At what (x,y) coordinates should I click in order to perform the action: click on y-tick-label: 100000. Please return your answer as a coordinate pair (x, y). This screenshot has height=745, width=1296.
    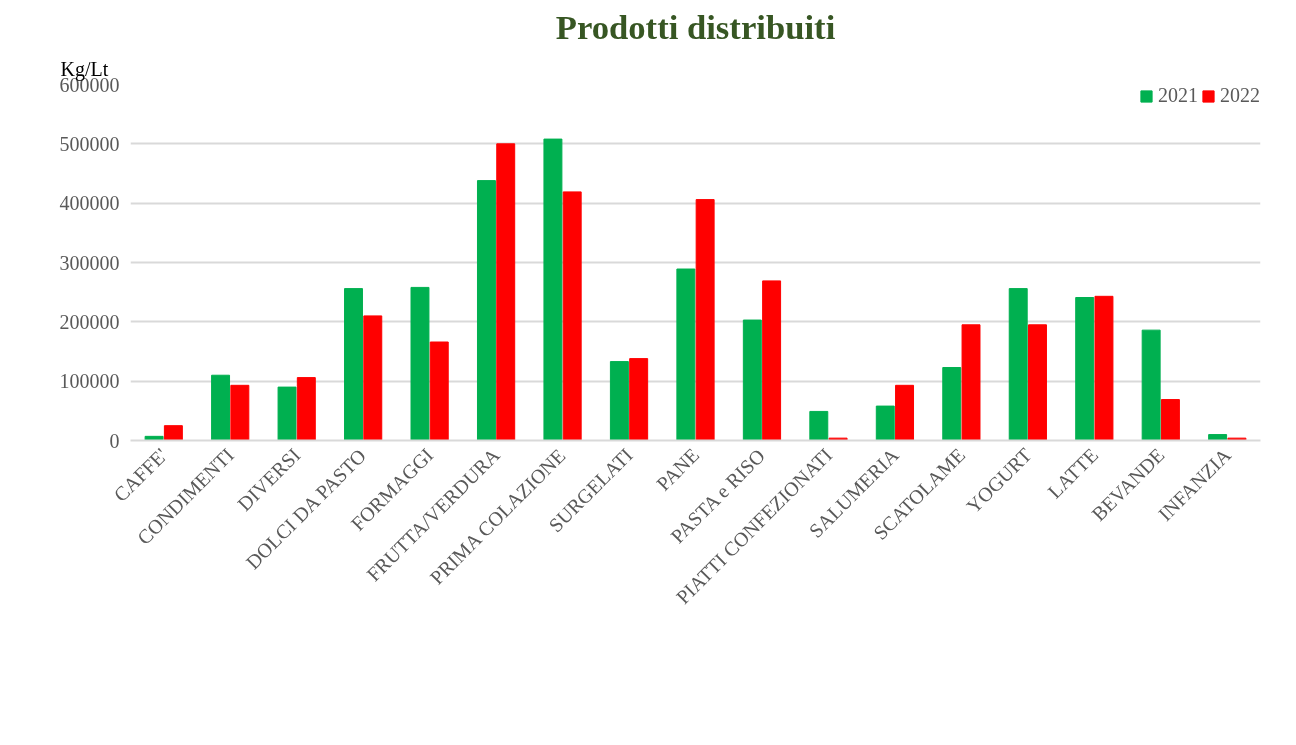
    Looking at the image, I should click on (89, 381).